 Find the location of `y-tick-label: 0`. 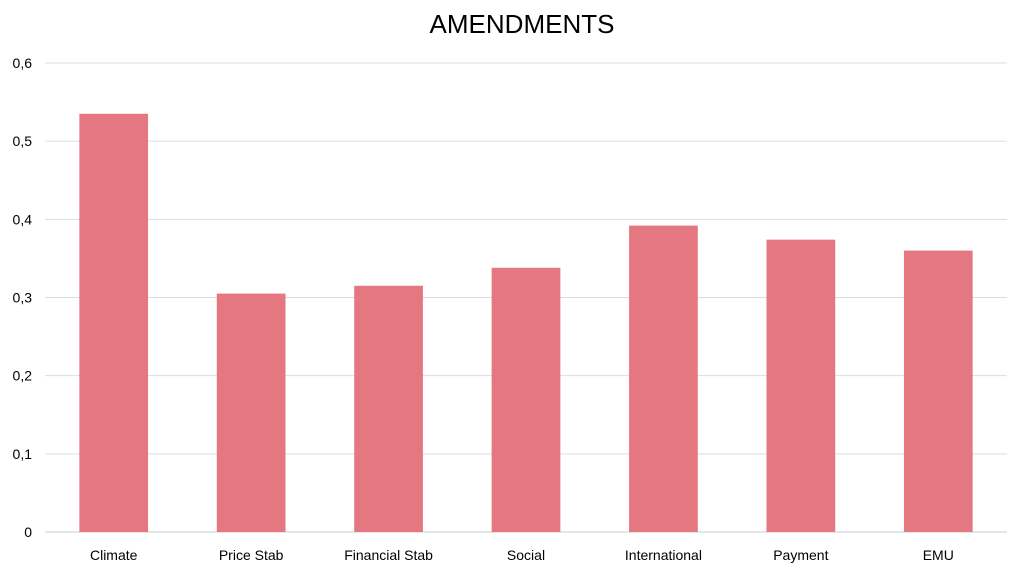

y-tick-label: 0 is located at coordinates (28, 532).